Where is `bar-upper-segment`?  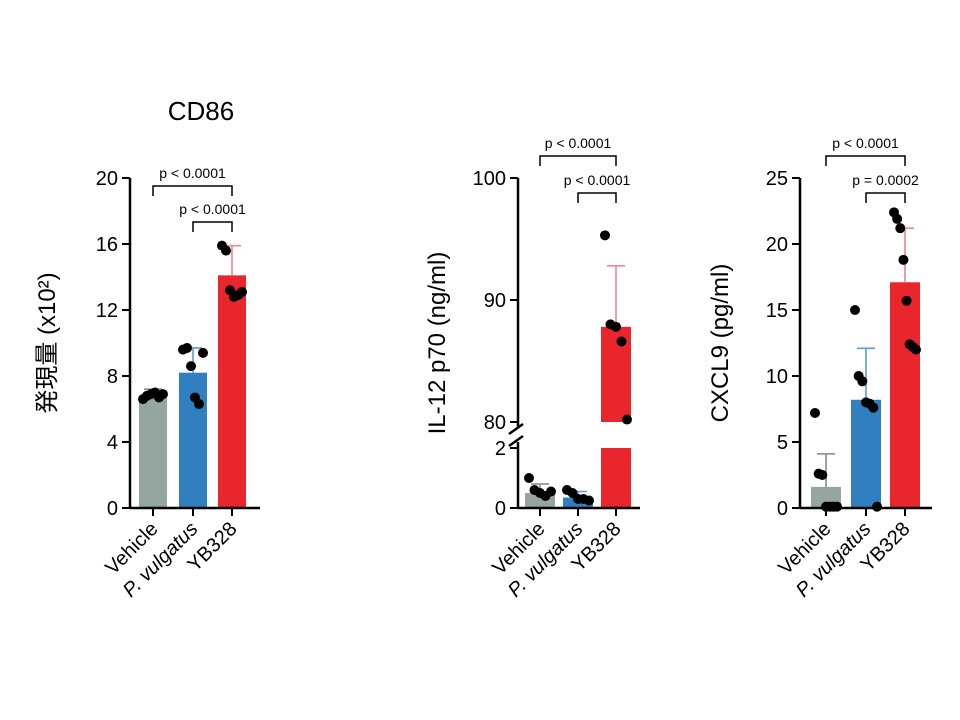 bar-upper-segment is located at coordinates (616, 374).